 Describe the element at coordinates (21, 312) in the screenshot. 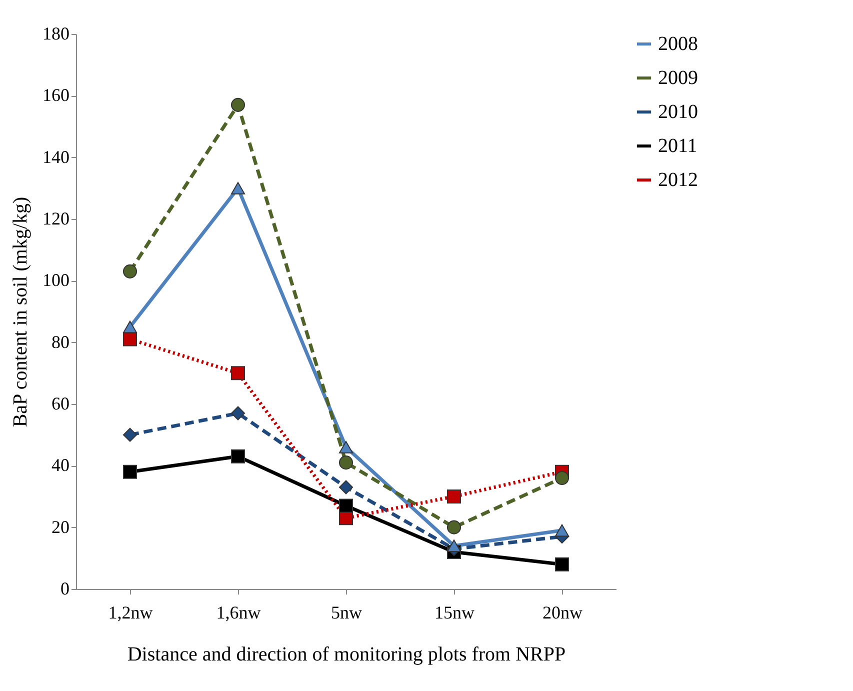

I see `y-axis-title: BaP content in soil (mkg/kg)` at that location.